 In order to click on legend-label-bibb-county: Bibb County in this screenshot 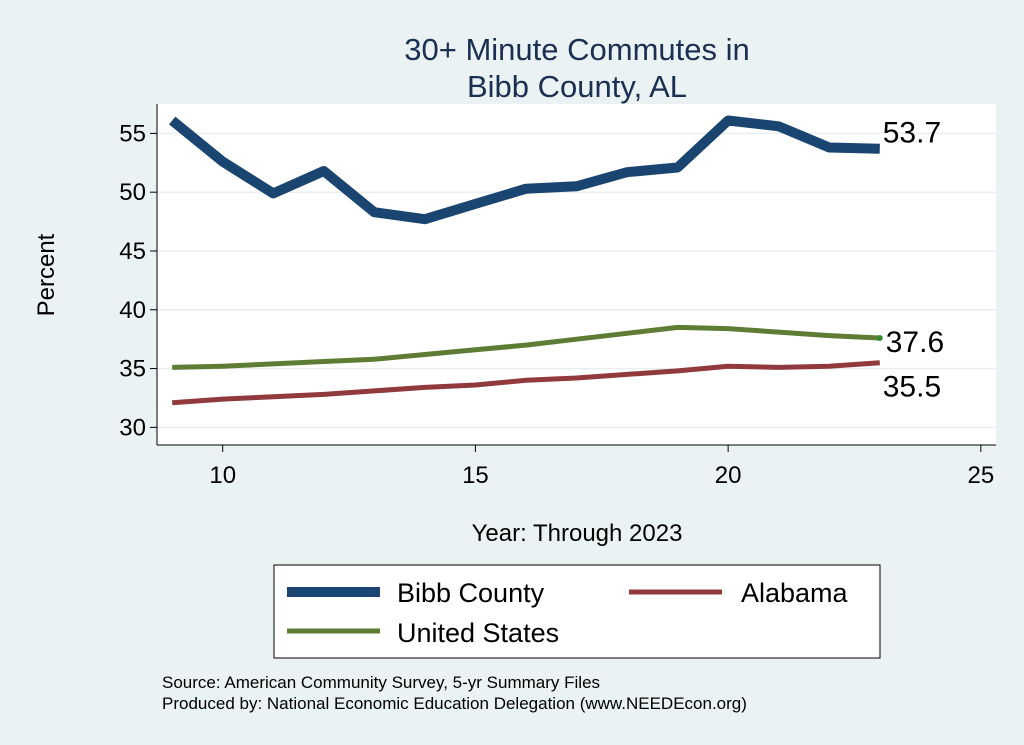, I will do `click(471, 593)`.